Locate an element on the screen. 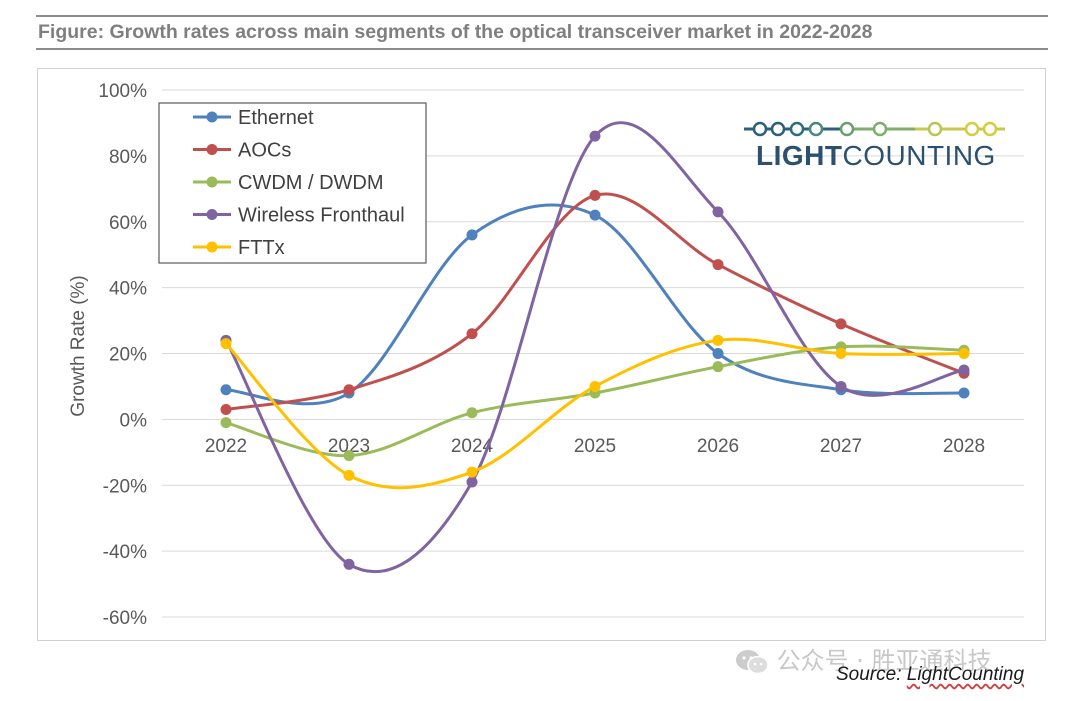 The height and width of the screenshot is (701, 1087). x-tick-label: 2024 is located at coordinates (472, 446).